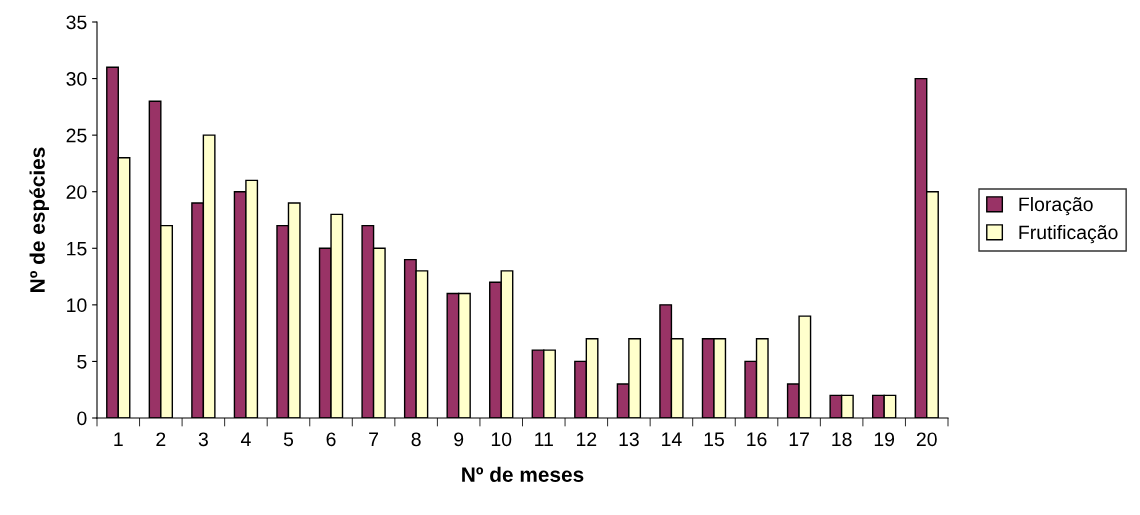 This screenshot has height=515, width=1140. I want to click on x-tick-label: 13, so click(629, 439).